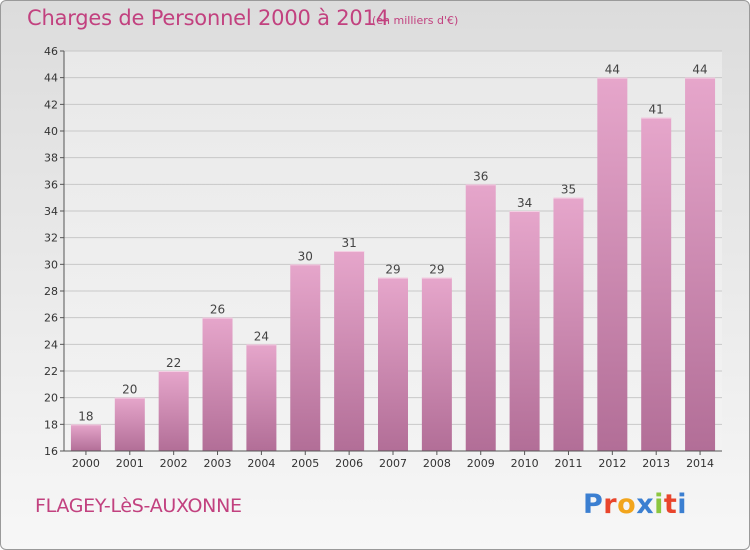 The height and width of the screenshot is (550, 750). What do you see at coordinates (51, 131) in the screenshot?
I see `y-tick-label: 40` at bounding box center [51, 131].